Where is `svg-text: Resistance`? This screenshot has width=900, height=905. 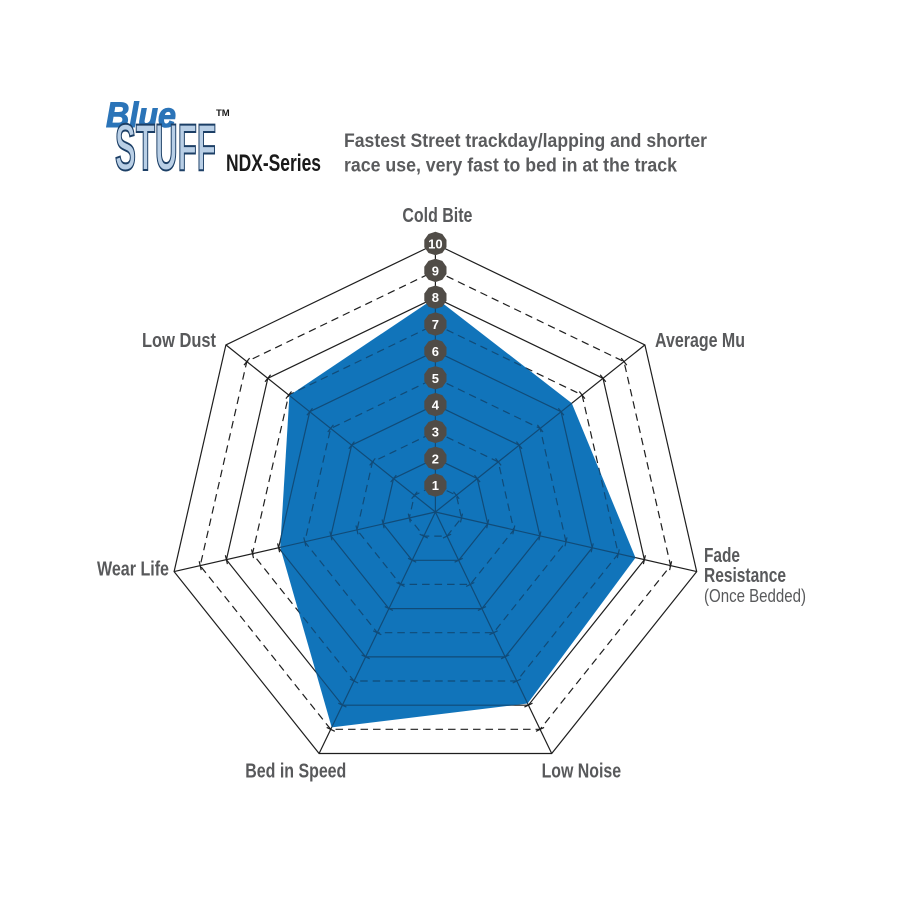
svg-text: Resistance is located at coordinates (745, 576).